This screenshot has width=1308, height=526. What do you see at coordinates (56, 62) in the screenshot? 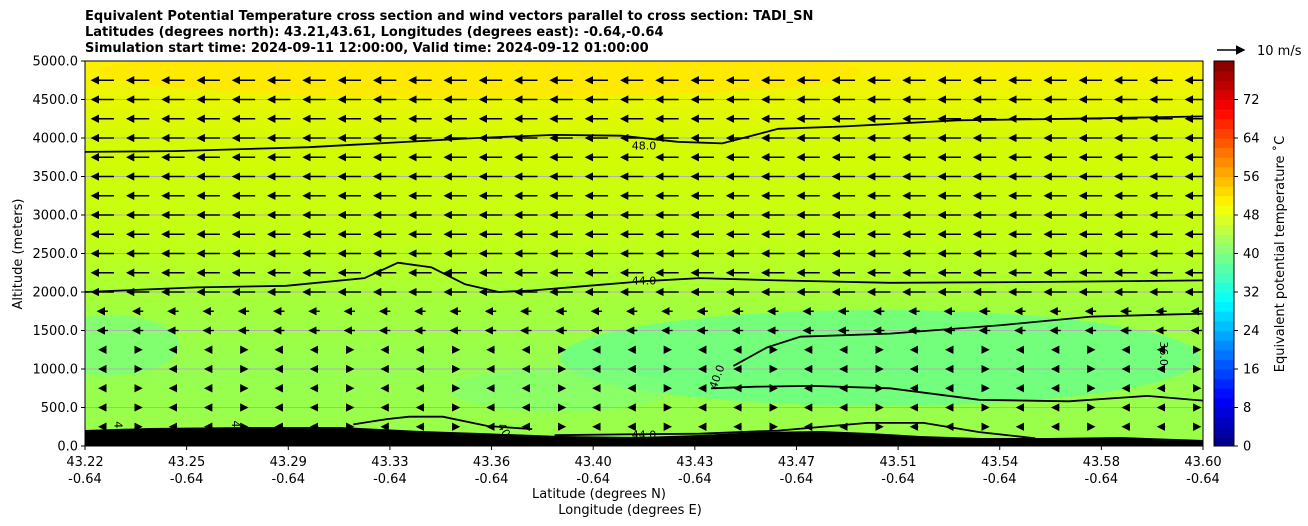
I see `y-tick-label: 5000.0` at bounding box center [56, 62].